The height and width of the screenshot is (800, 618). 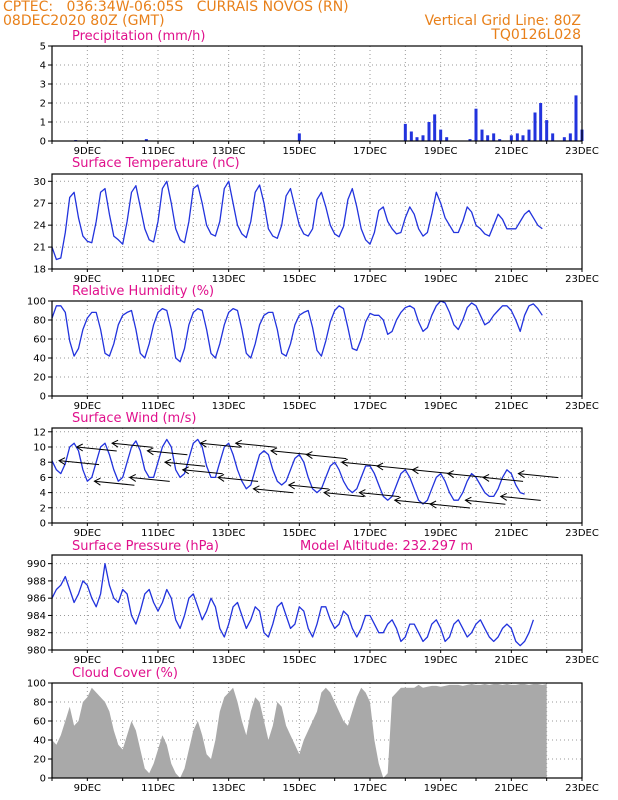 What do you see at coordinates (39, 378) in the screenshot?
I see `humidity-ytick-label: 20` at bounding box center [39, 378].